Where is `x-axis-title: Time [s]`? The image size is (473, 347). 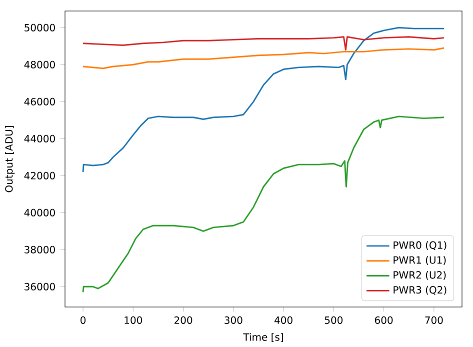
x-axis-title: Time [s] is located at coordinates (263, 337).